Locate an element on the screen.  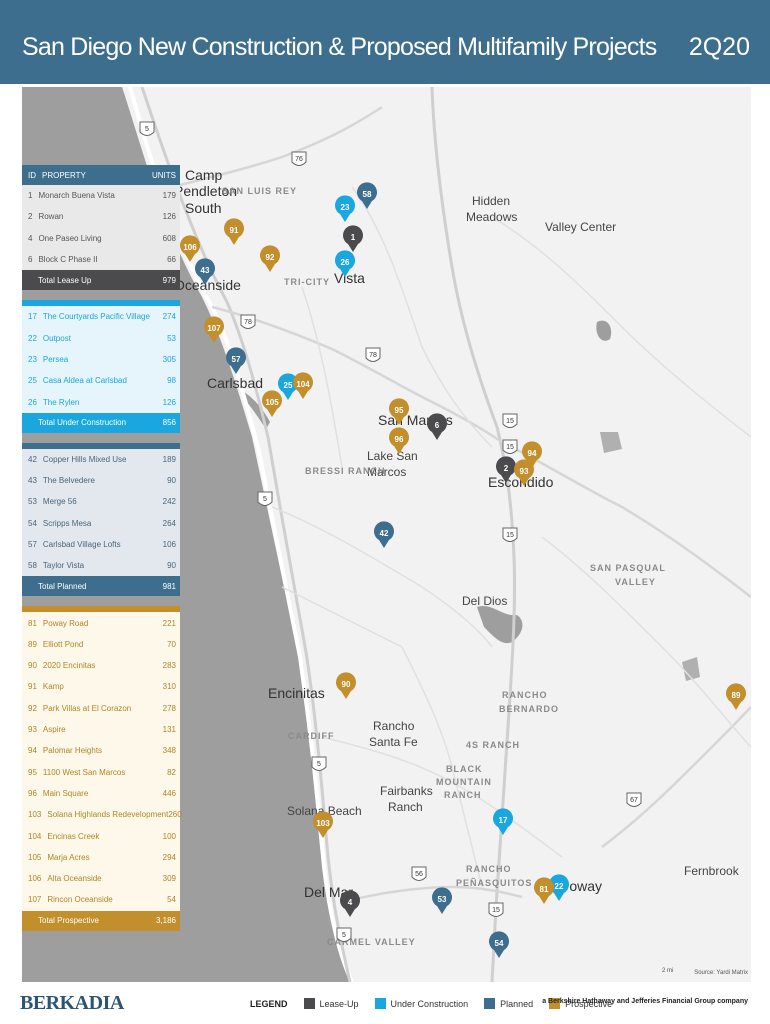
project-marker-42: 42 is located at coordinates (384, 534).